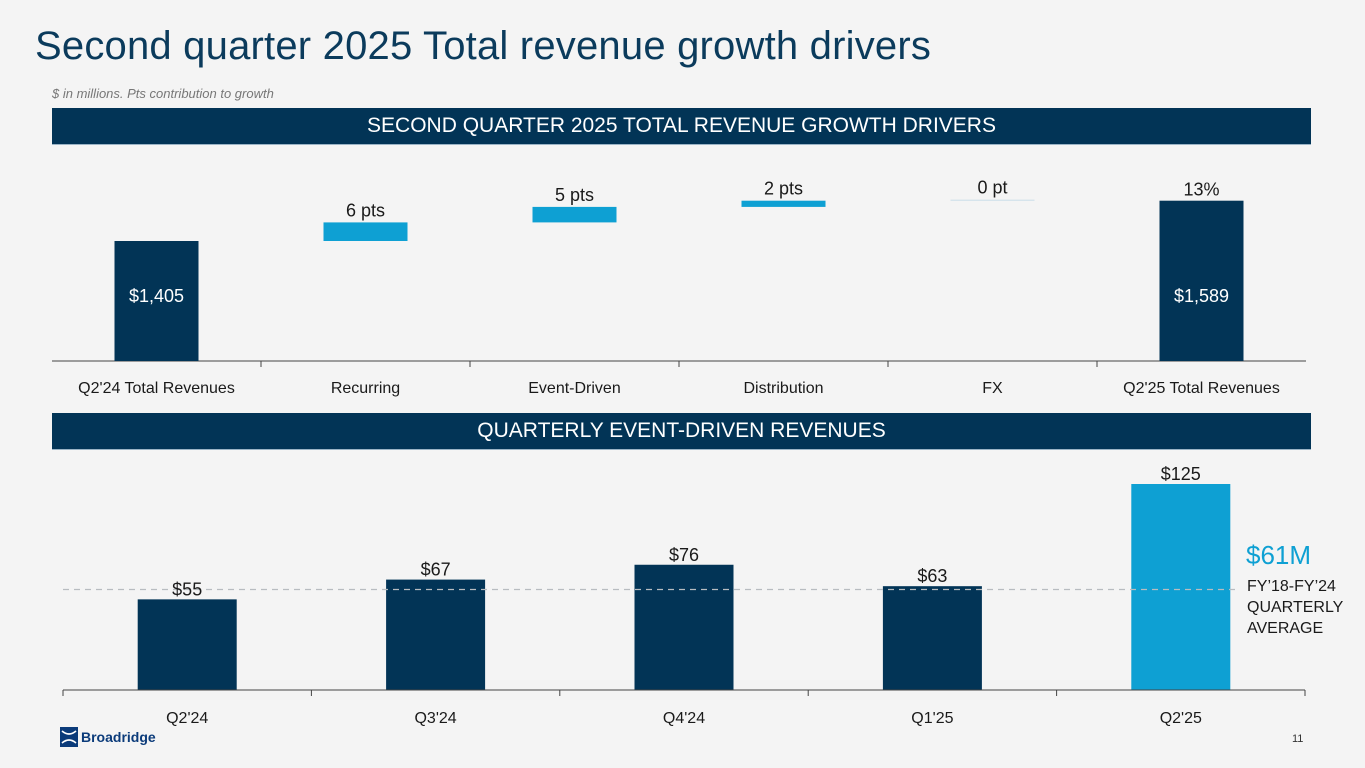 This screenshot has height=768, width=1365. Describe the element at coordinates (69, 737) in the screenshot. I see `broadridge-logo-icon` at that location.